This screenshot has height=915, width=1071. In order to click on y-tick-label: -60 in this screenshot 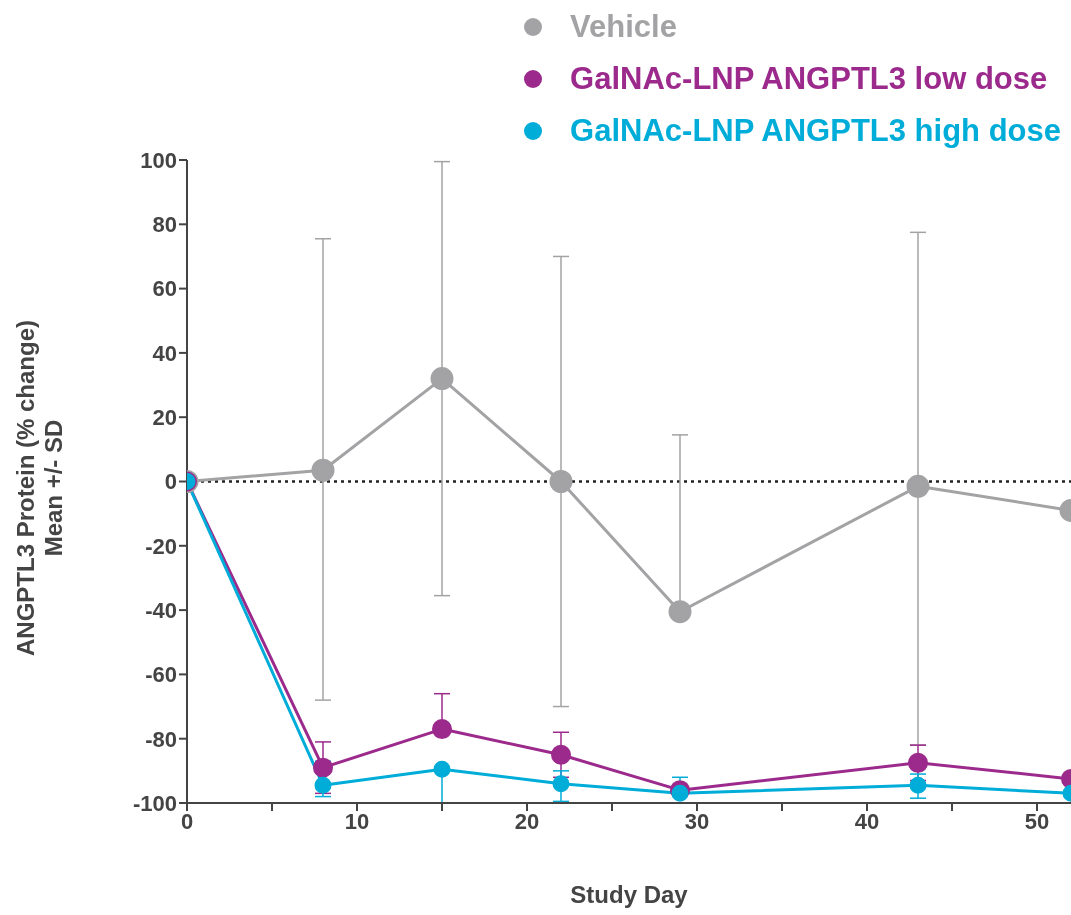, I will do `click(161, 675)`.